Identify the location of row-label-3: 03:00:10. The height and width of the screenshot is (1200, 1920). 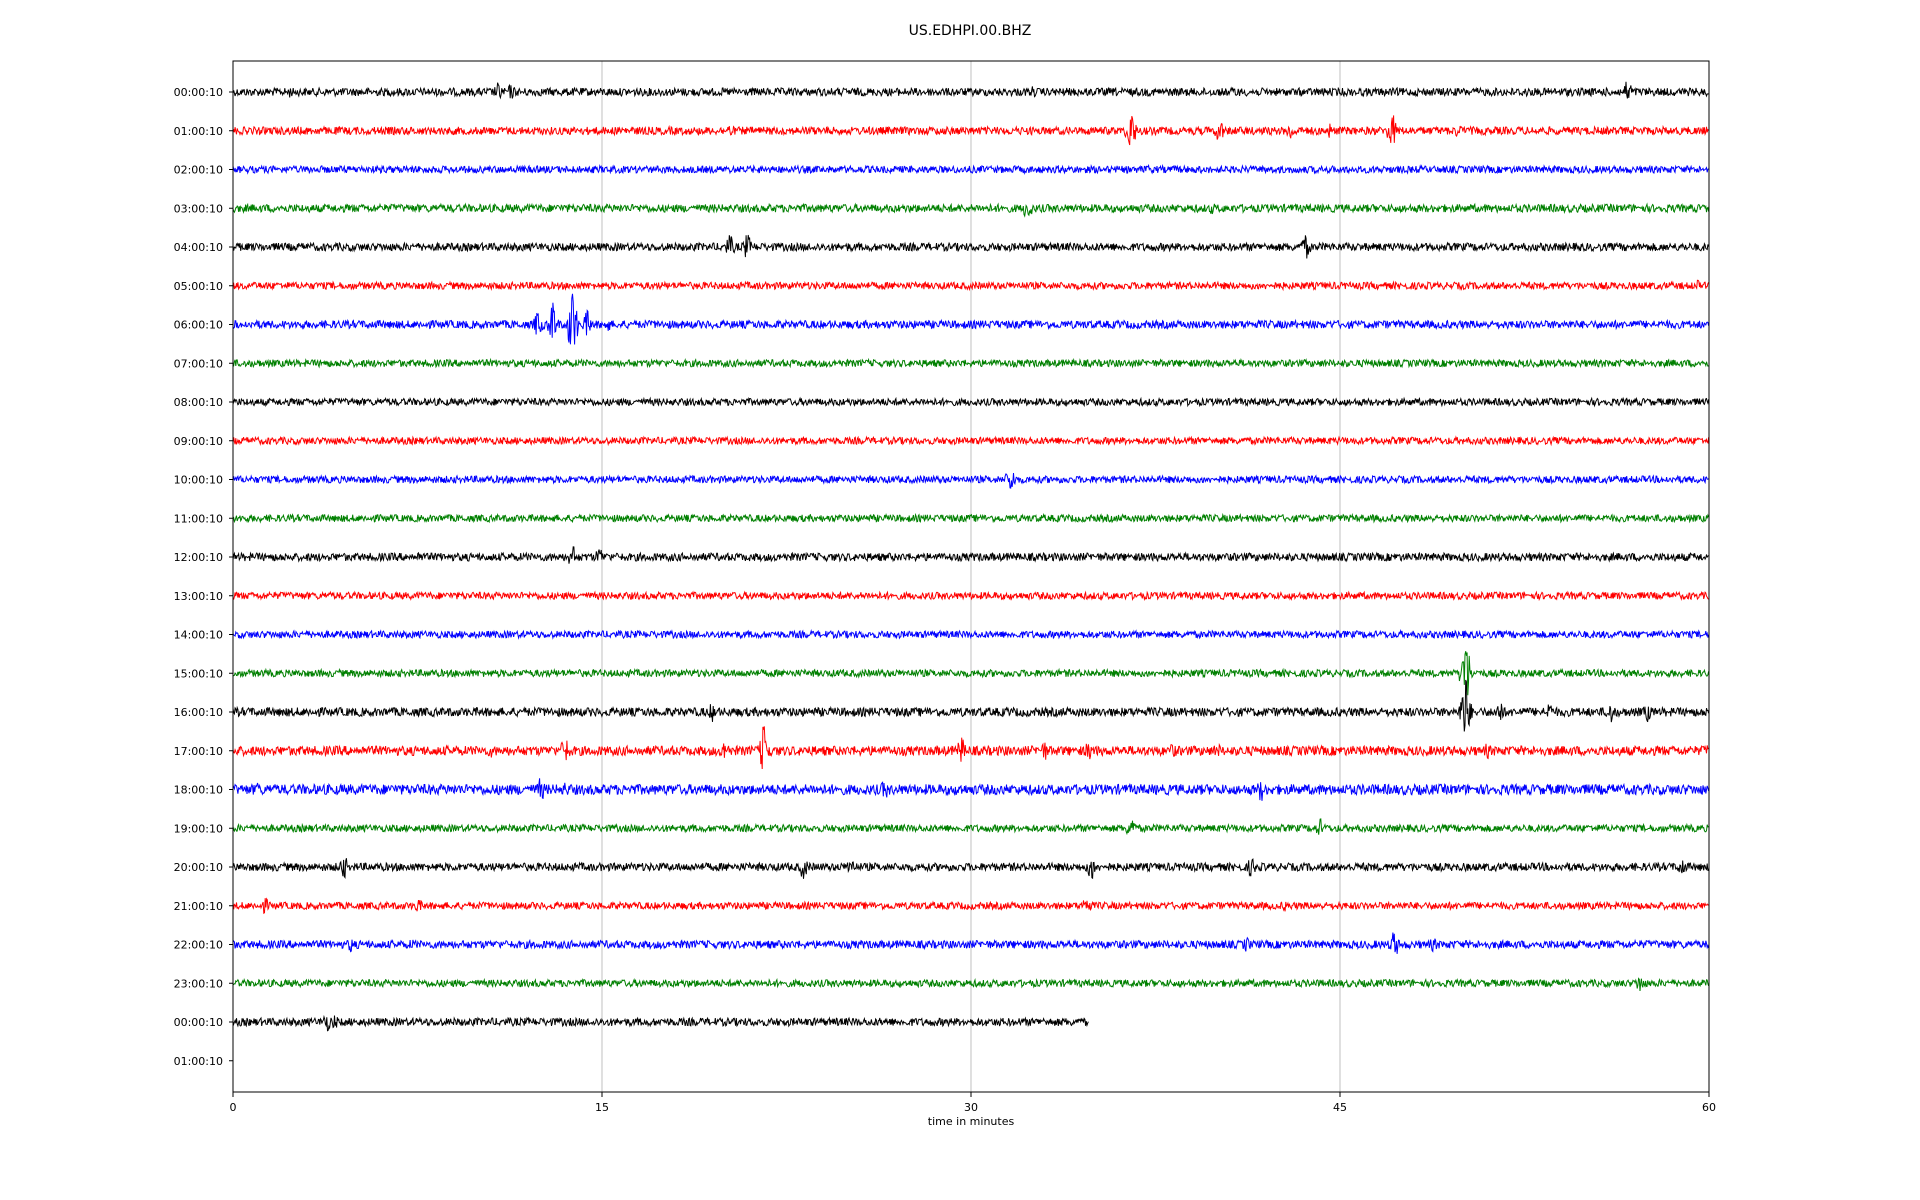
(198, 208).